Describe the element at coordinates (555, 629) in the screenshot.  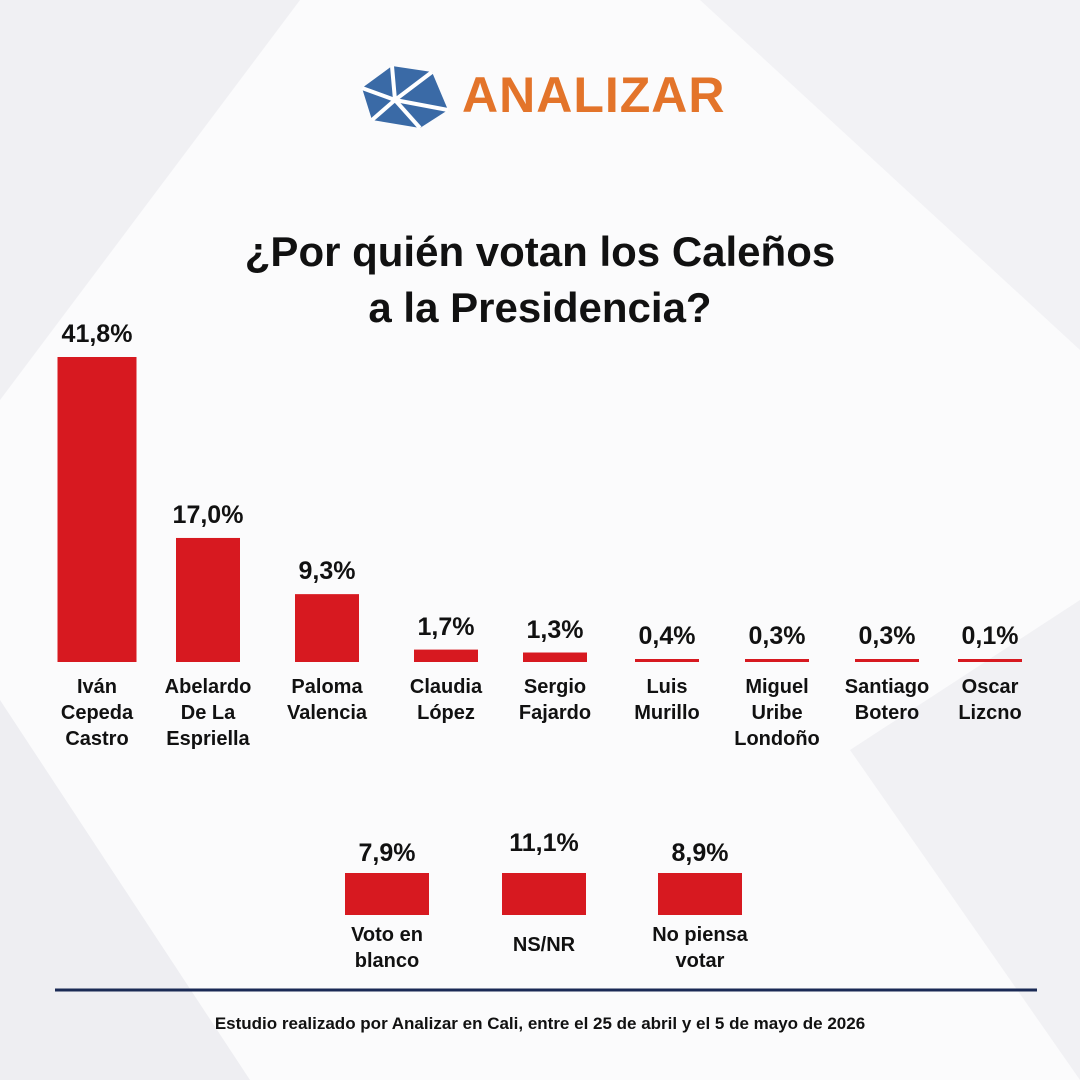
I see `value-label: 1,3%` at that location.